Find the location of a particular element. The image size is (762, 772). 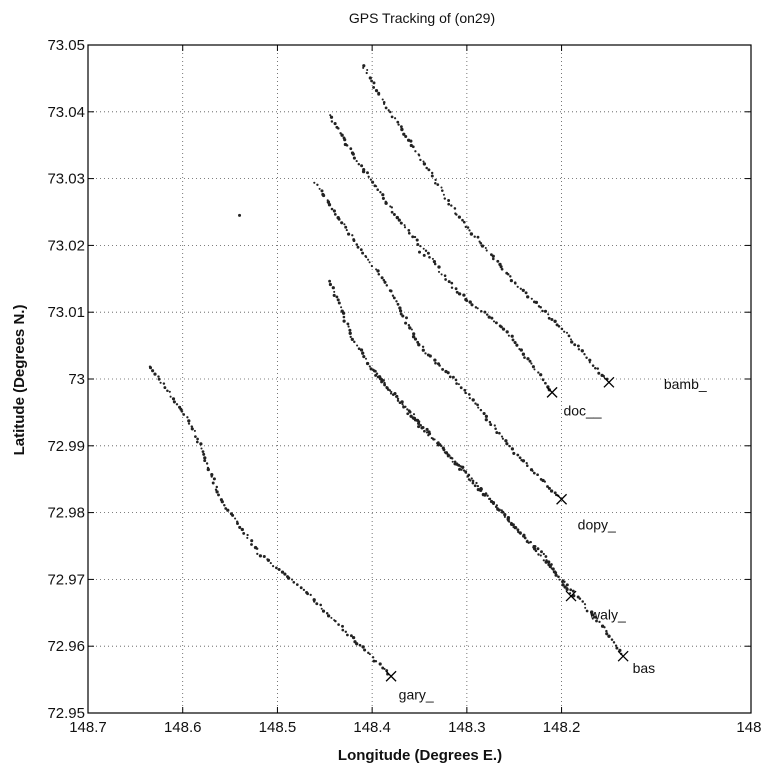

track-waly is located at coordinates (474, 485).